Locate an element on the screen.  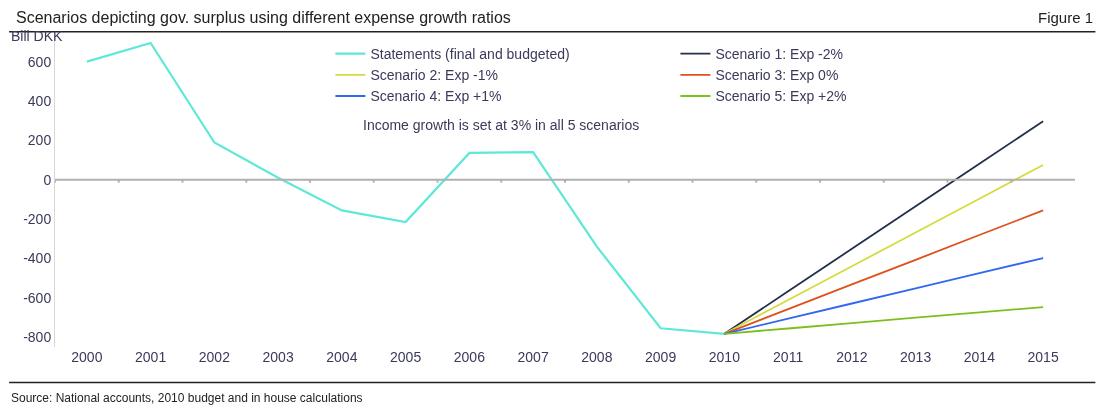
x-tick-label: 2013 is located at coordinates (916, 357).